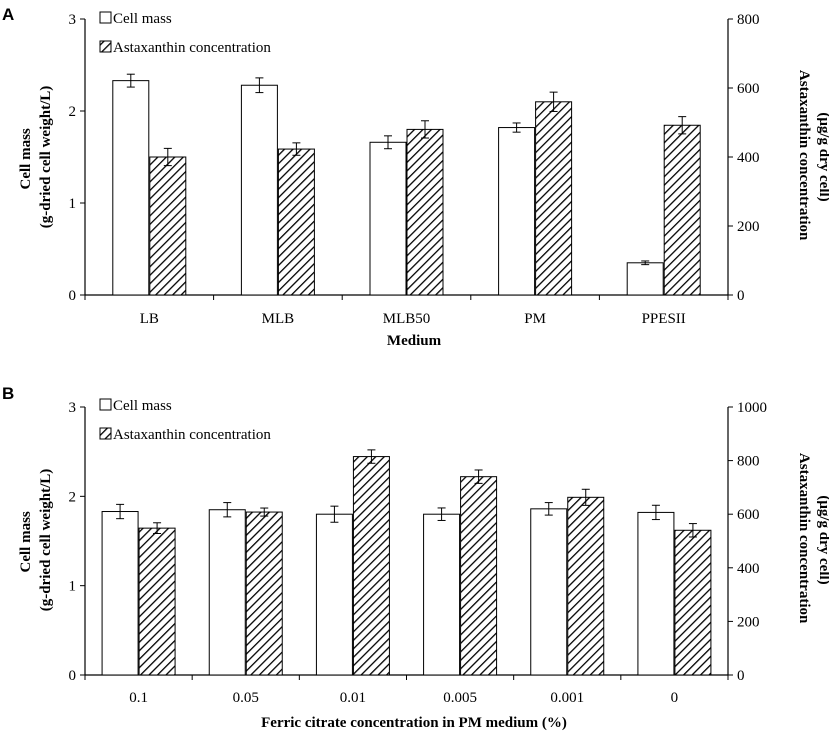 The width and height of the screenshot is (829, 740). What do you see at coordinates (8, 393) in the screenshot?
I see `panel-letter-b: B` at bounding box center [8, 393].